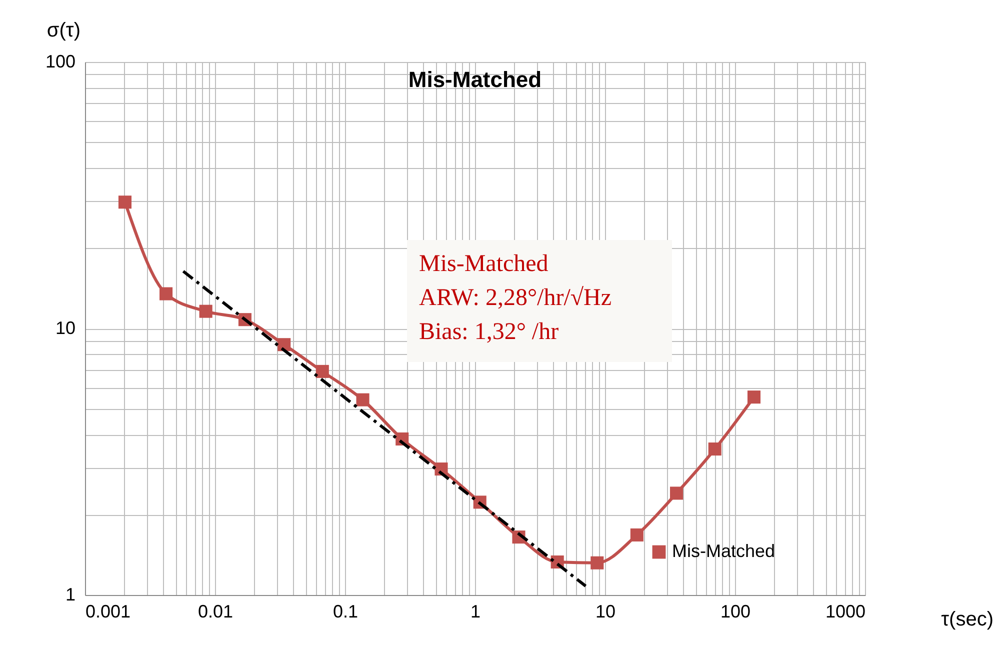  What do you see at coordinates (735, 612) in the screenshot?
I see `x-tick-label: 100` at bounding box center [735, 612].